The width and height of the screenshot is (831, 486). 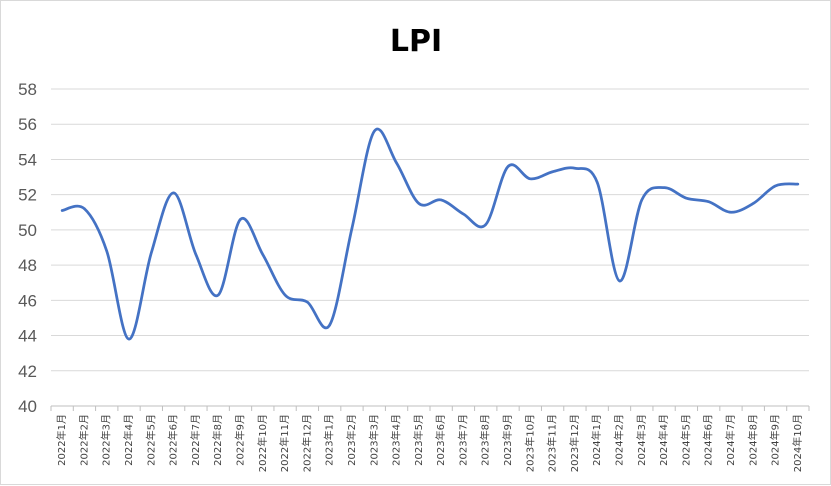 What do you see at coordinates (284, 443) in the screenshot?
I see `x-tick-label: 2022年11月` at bounding box center [284, 443].